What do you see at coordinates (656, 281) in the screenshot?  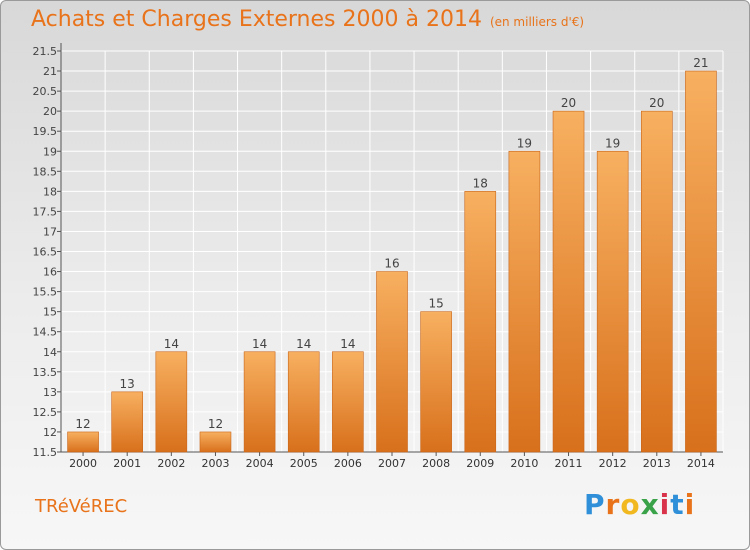 I see `bar-2013` at bounding box center [656, 281].